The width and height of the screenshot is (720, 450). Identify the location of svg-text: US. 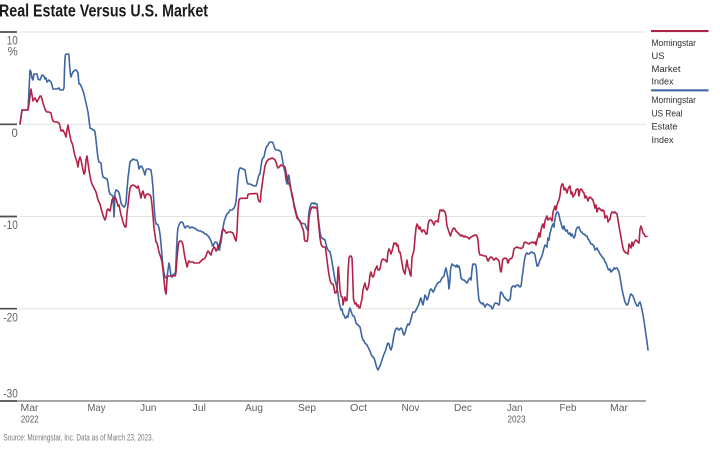
(658, 56).